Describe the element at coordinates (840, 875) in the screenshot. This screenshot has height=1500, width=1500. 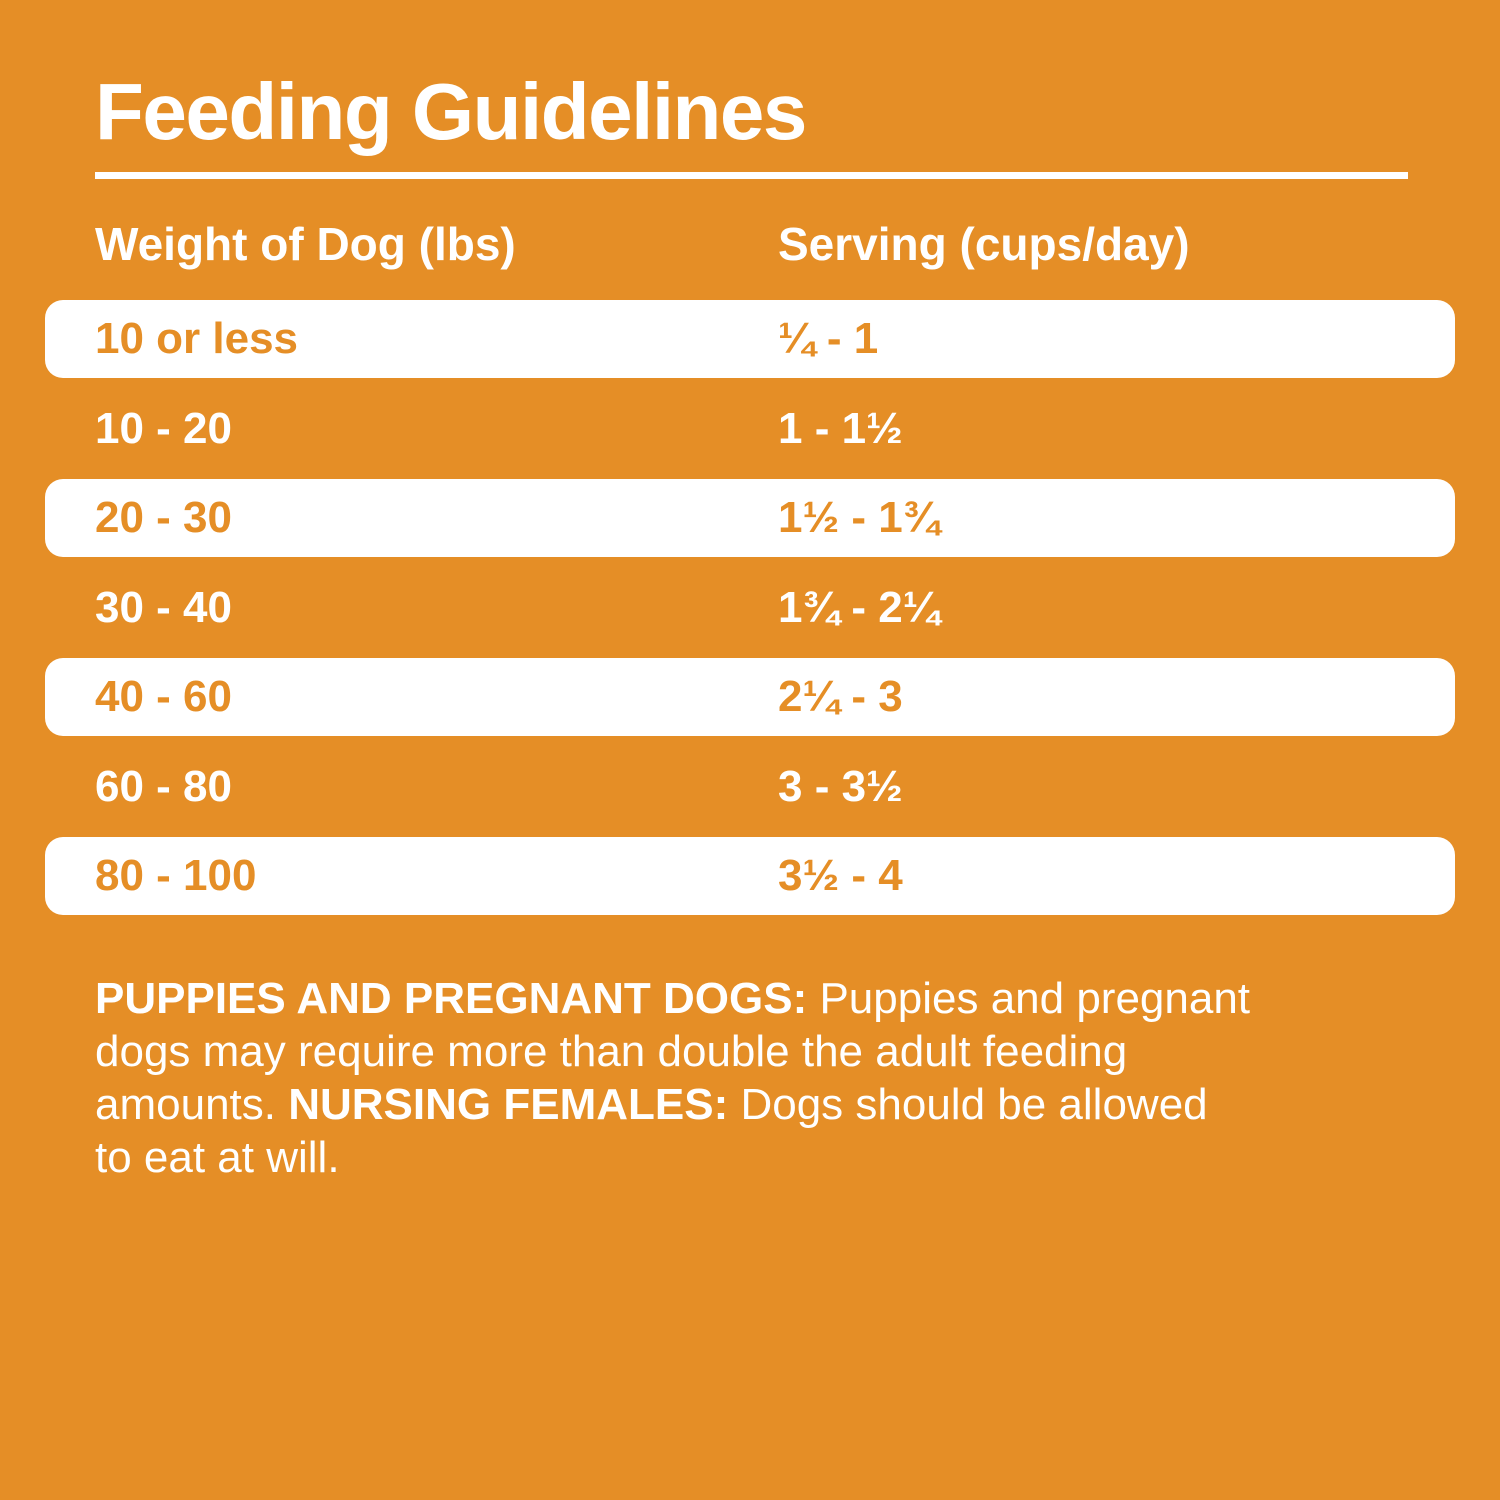
I see `serving-cell: 3½ - 4` at that location.